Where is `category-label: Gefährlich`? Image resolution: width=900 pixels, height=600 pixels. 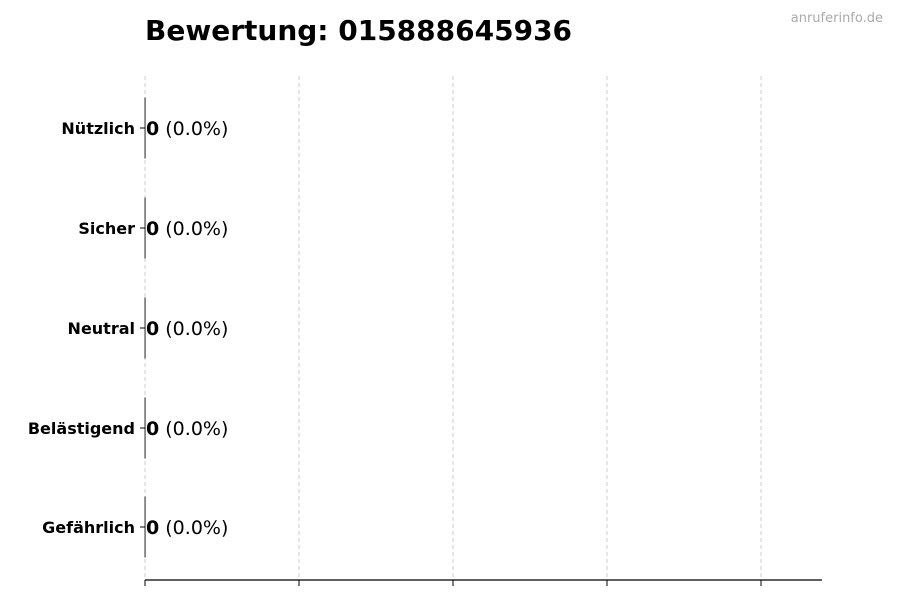
category-label: Gefährlich is located at coordinates (88, 527).